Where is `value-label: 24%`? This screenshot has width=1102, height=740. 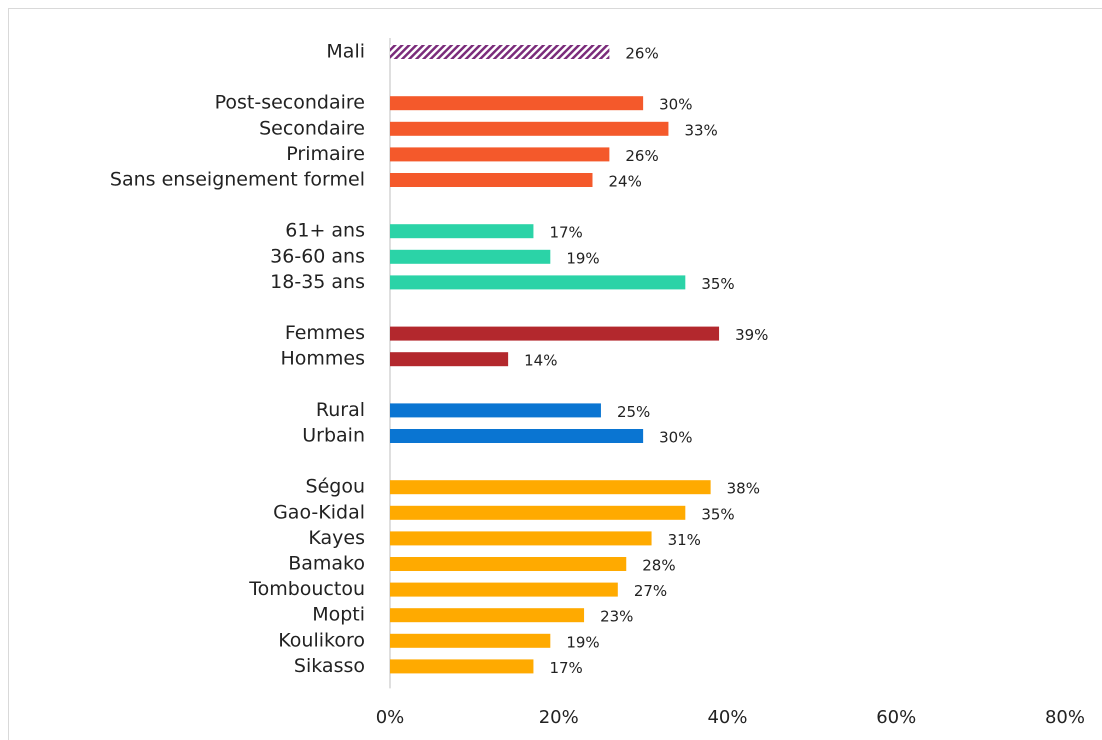
value-label: 24% is located at coordinates (625, 182).